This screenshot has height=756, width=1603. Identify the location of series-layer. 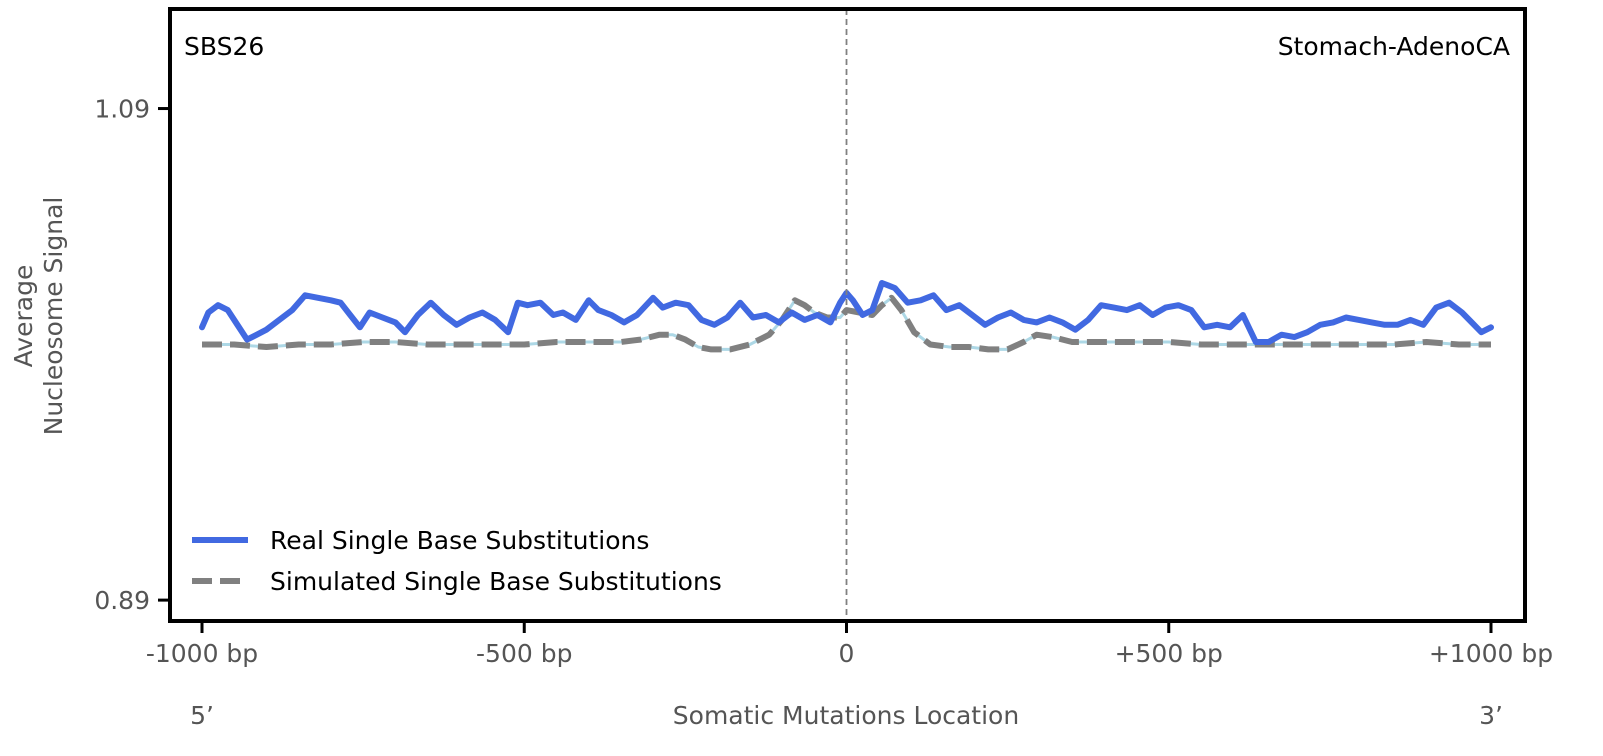
(846, 316).